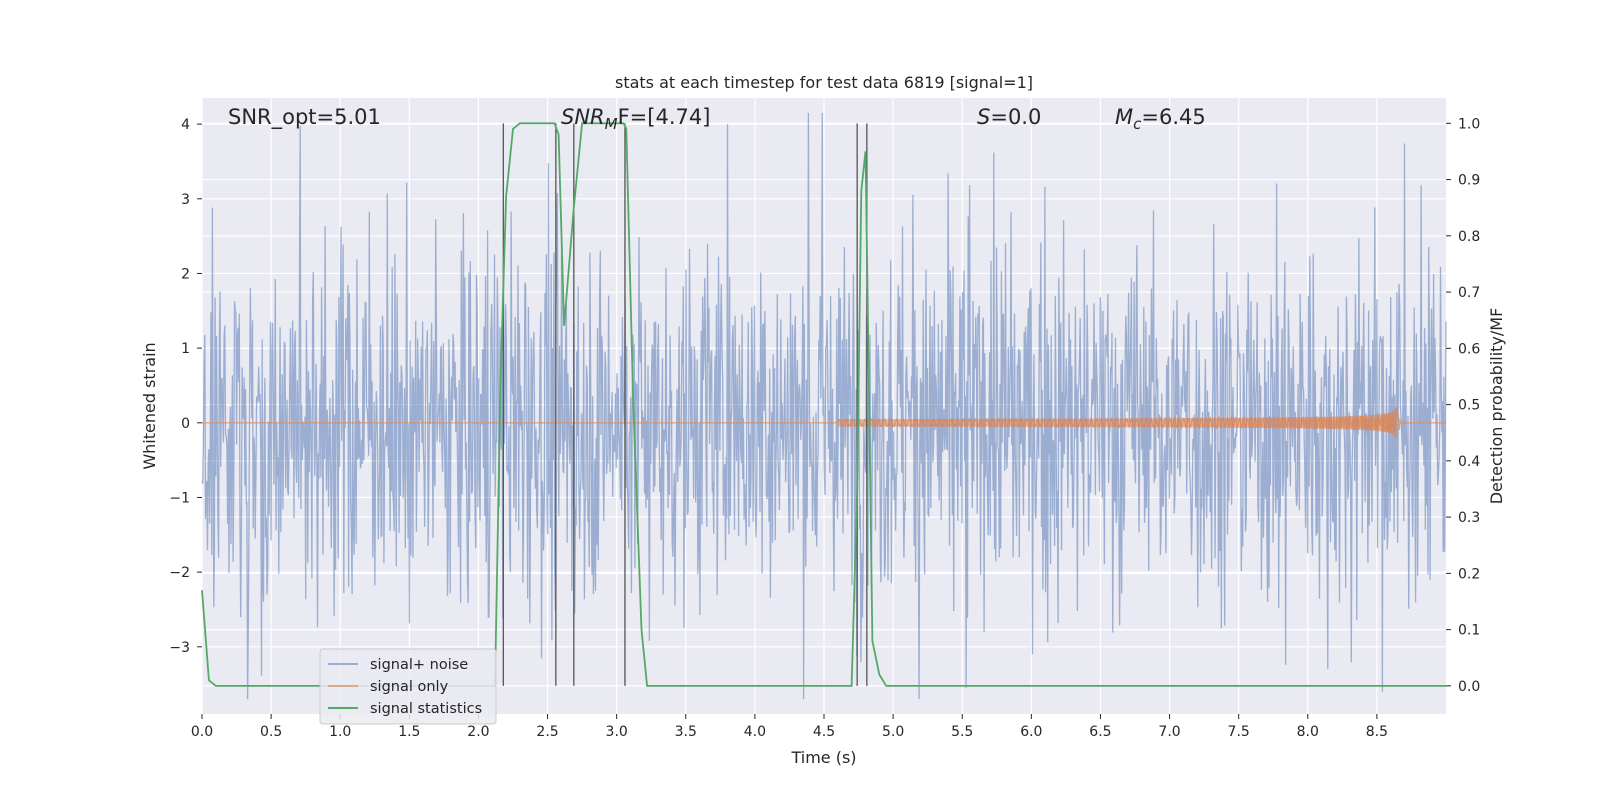 This screenshot has width=1600, height=800. What do you see at coordinates (271, 732) in the screenshot?
I see `x-tick-label: 0.5` at bounding box center [271, 732].